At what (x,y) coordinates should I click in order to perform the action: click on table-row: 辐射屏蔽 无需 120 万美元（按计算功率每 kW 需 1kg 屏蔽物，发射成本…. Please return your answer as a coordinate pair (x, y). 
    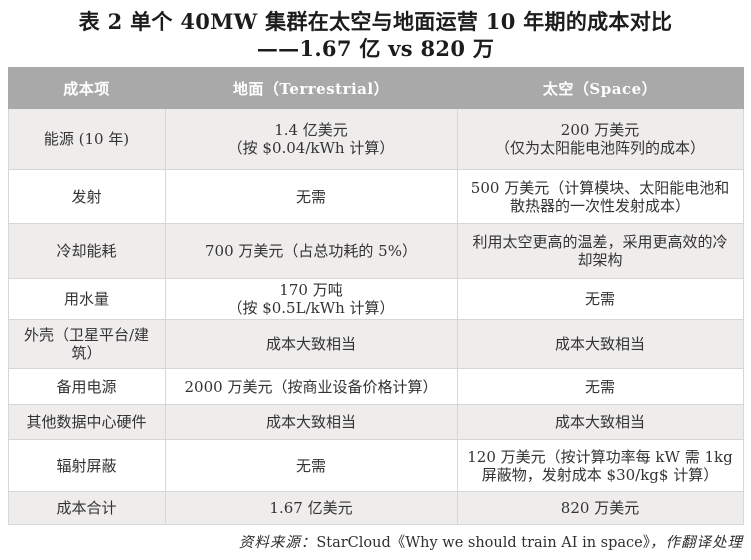
    Looking at the image, I should click on (375, 465).